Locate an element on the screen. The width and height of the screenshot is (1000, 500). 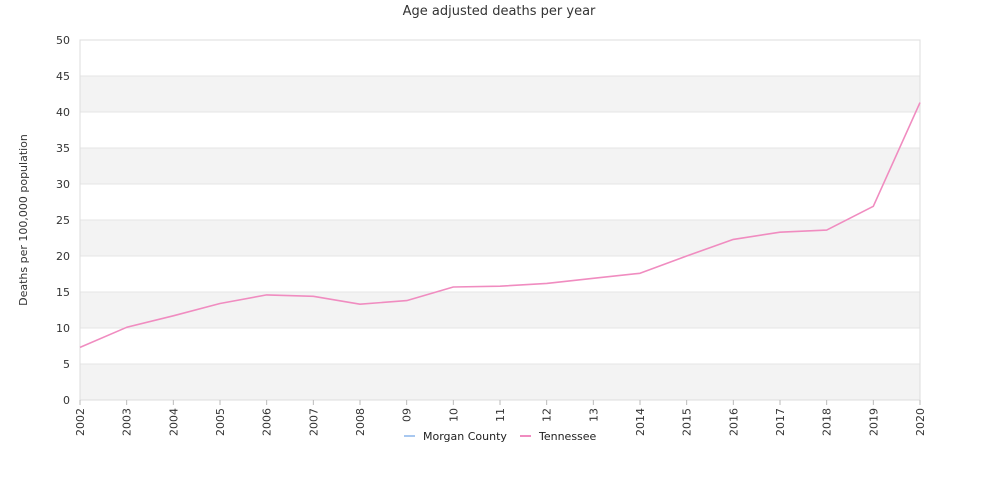
x-tick-label: 2007 is located at coordinates (313, 422).